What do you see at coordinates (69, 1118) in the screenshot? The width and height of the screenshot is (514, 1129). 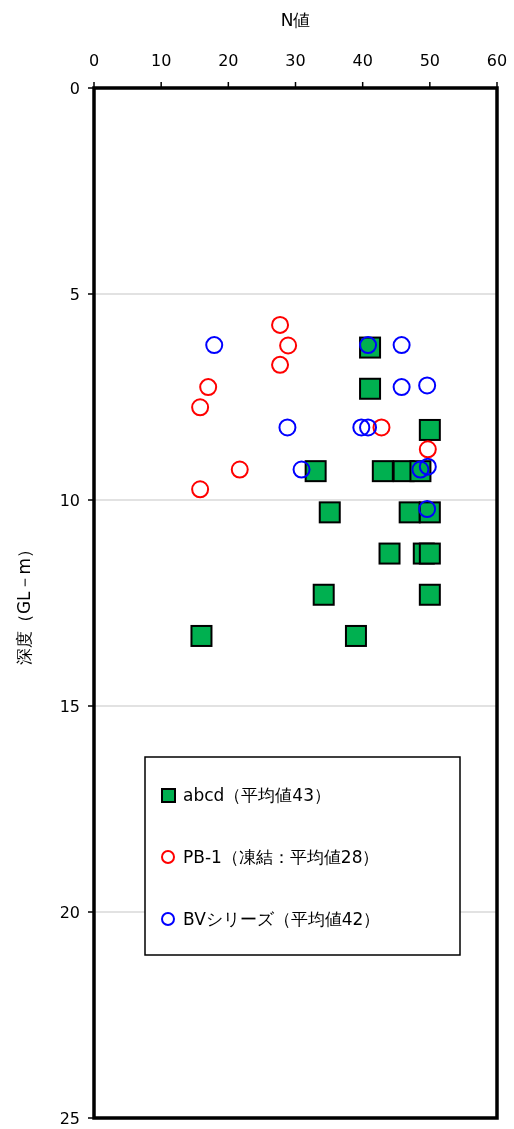 I see `y-tick-label: 25` at bounding box center [69, 1118].